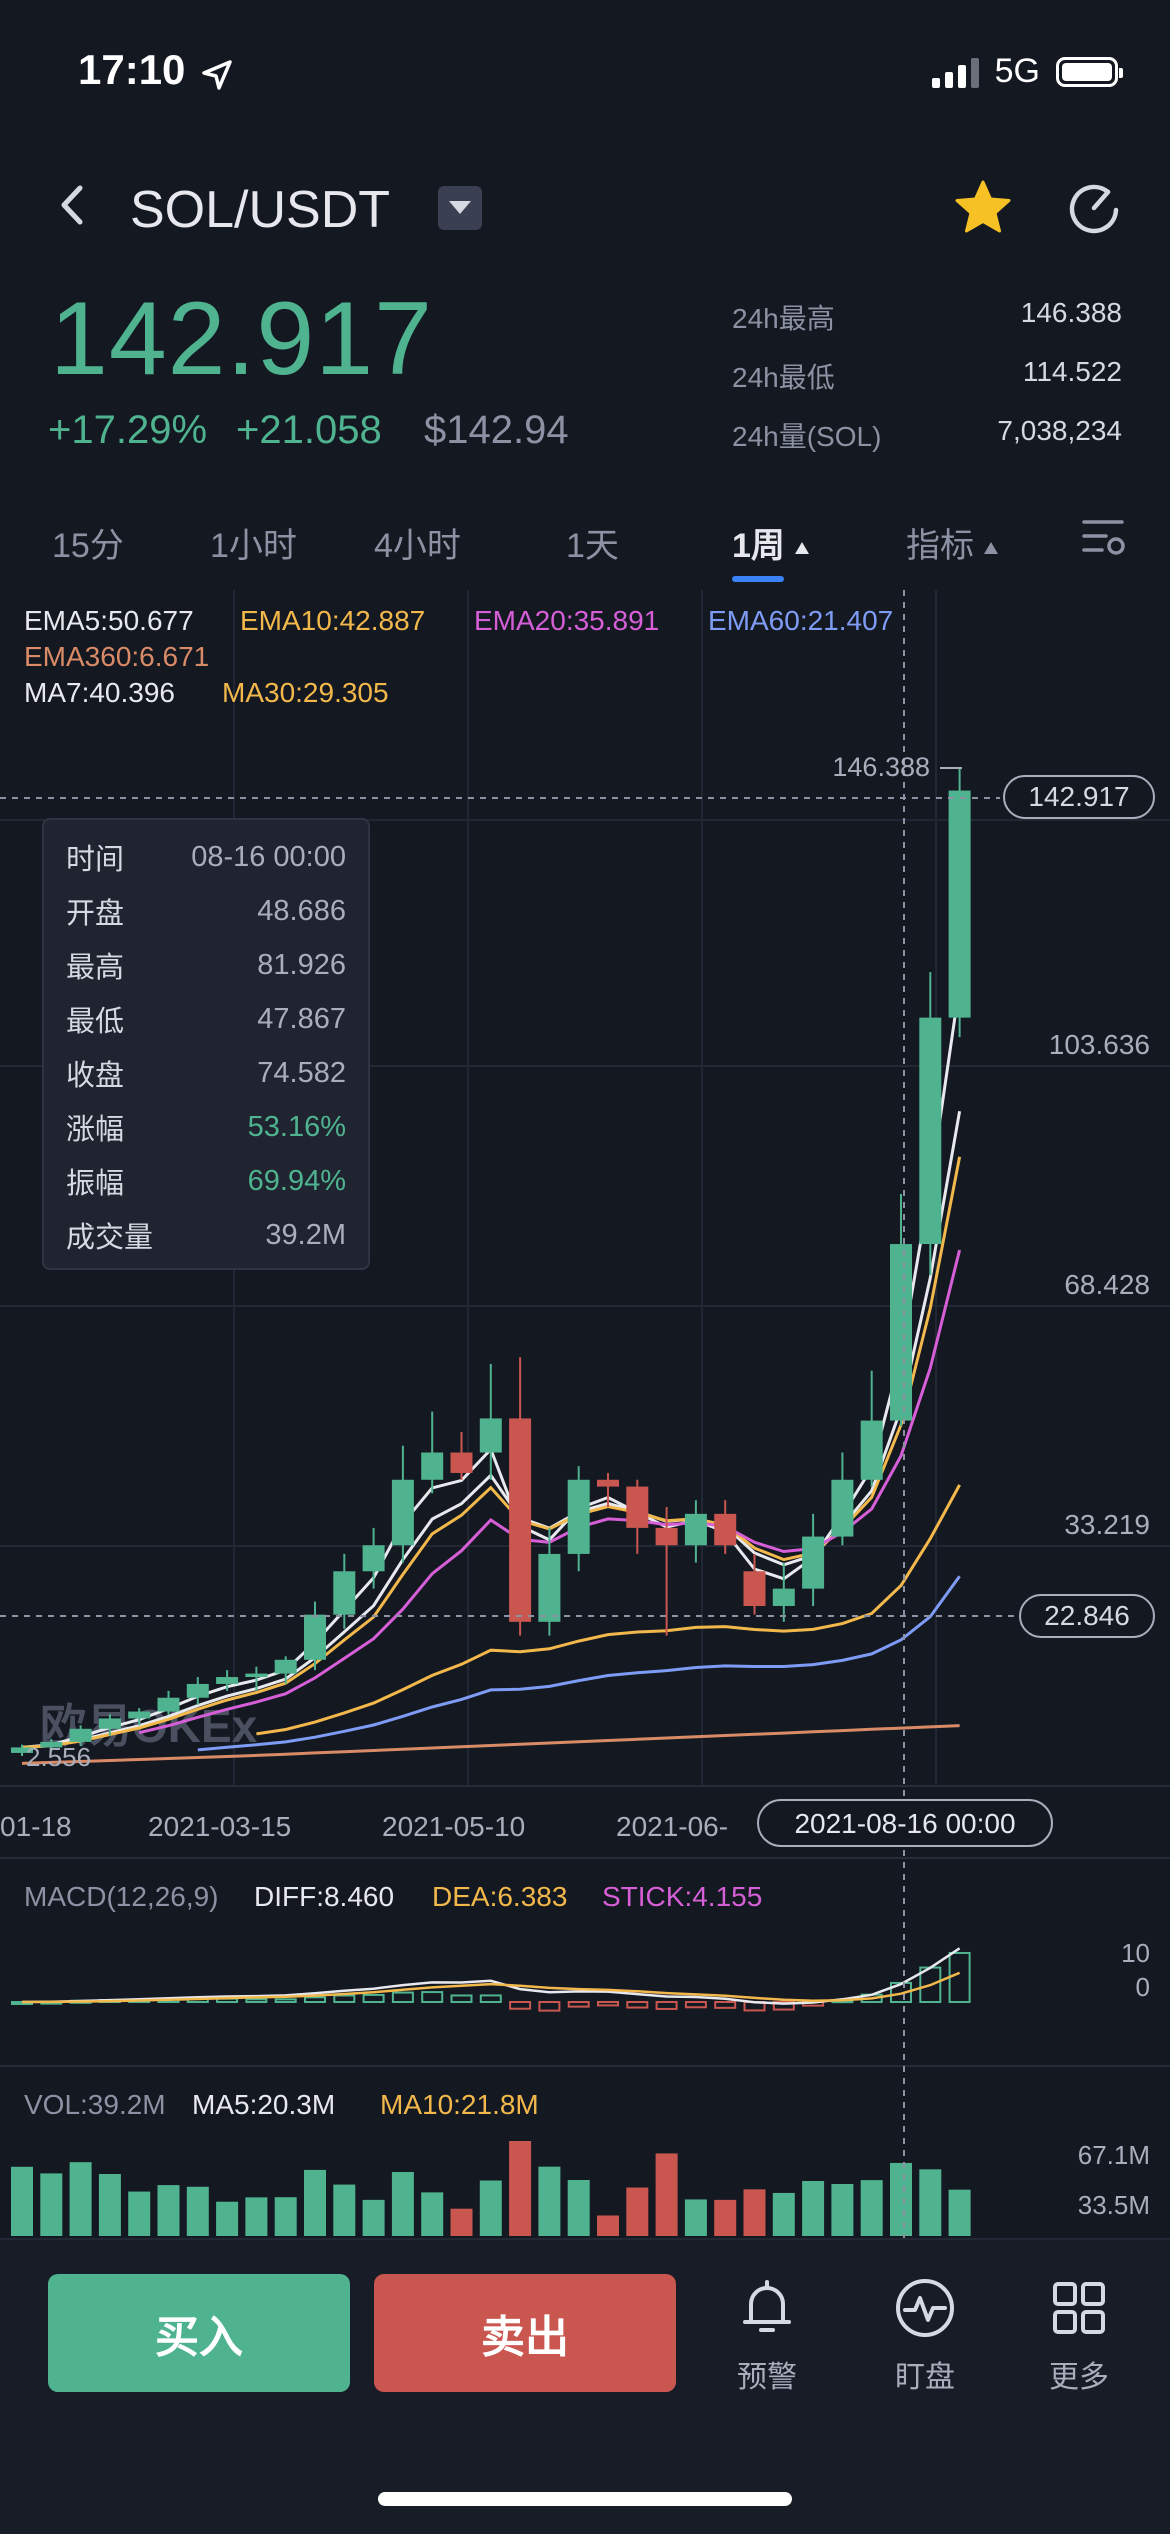 The image size is (1170, 2534). I want to click on usd-price: $142.94, so click(496, 430).